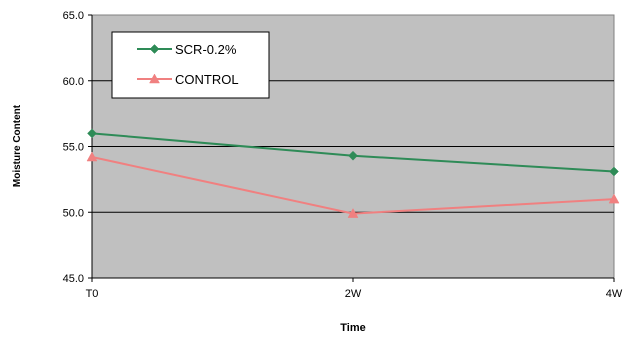  Describe the element at coordinates (207, 79) in the screenshot. I see `legend-label: CONTROL` at that location.